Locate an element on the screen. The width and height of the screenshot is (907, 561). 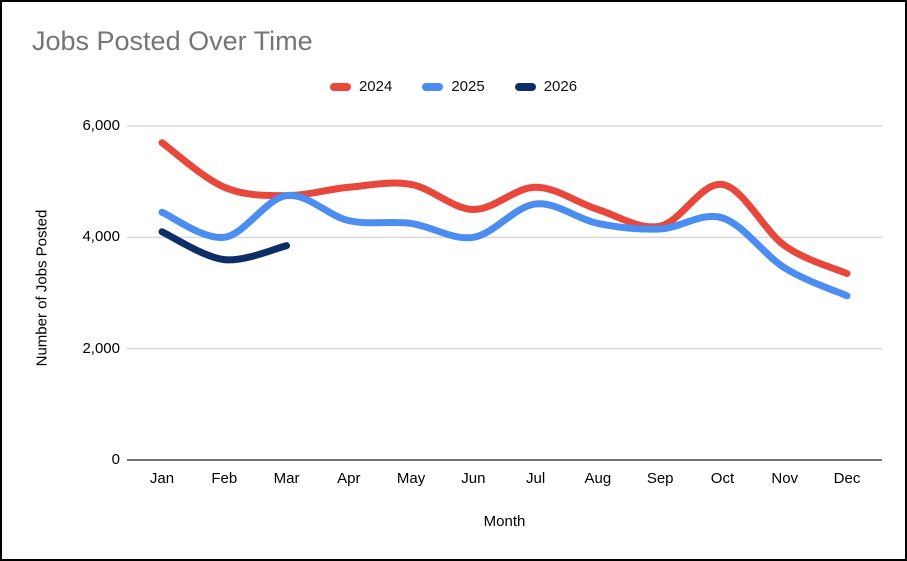
x-tick-label: Sep is located at coordinates (660, 478).